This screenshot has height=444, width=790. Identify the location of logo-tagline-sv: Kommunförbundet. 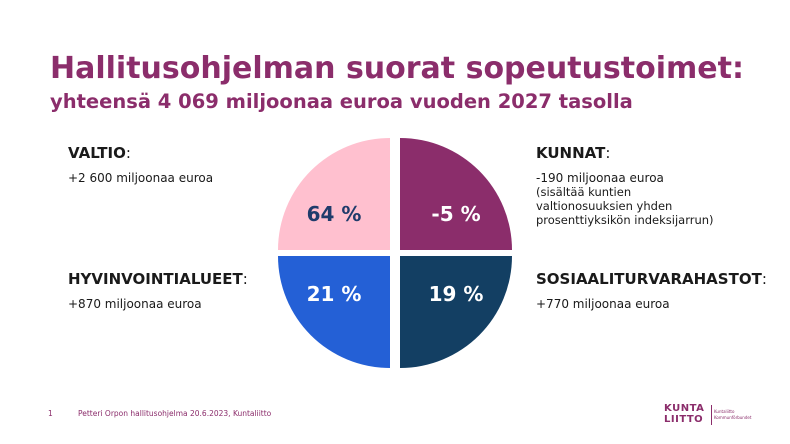
(733, 417).